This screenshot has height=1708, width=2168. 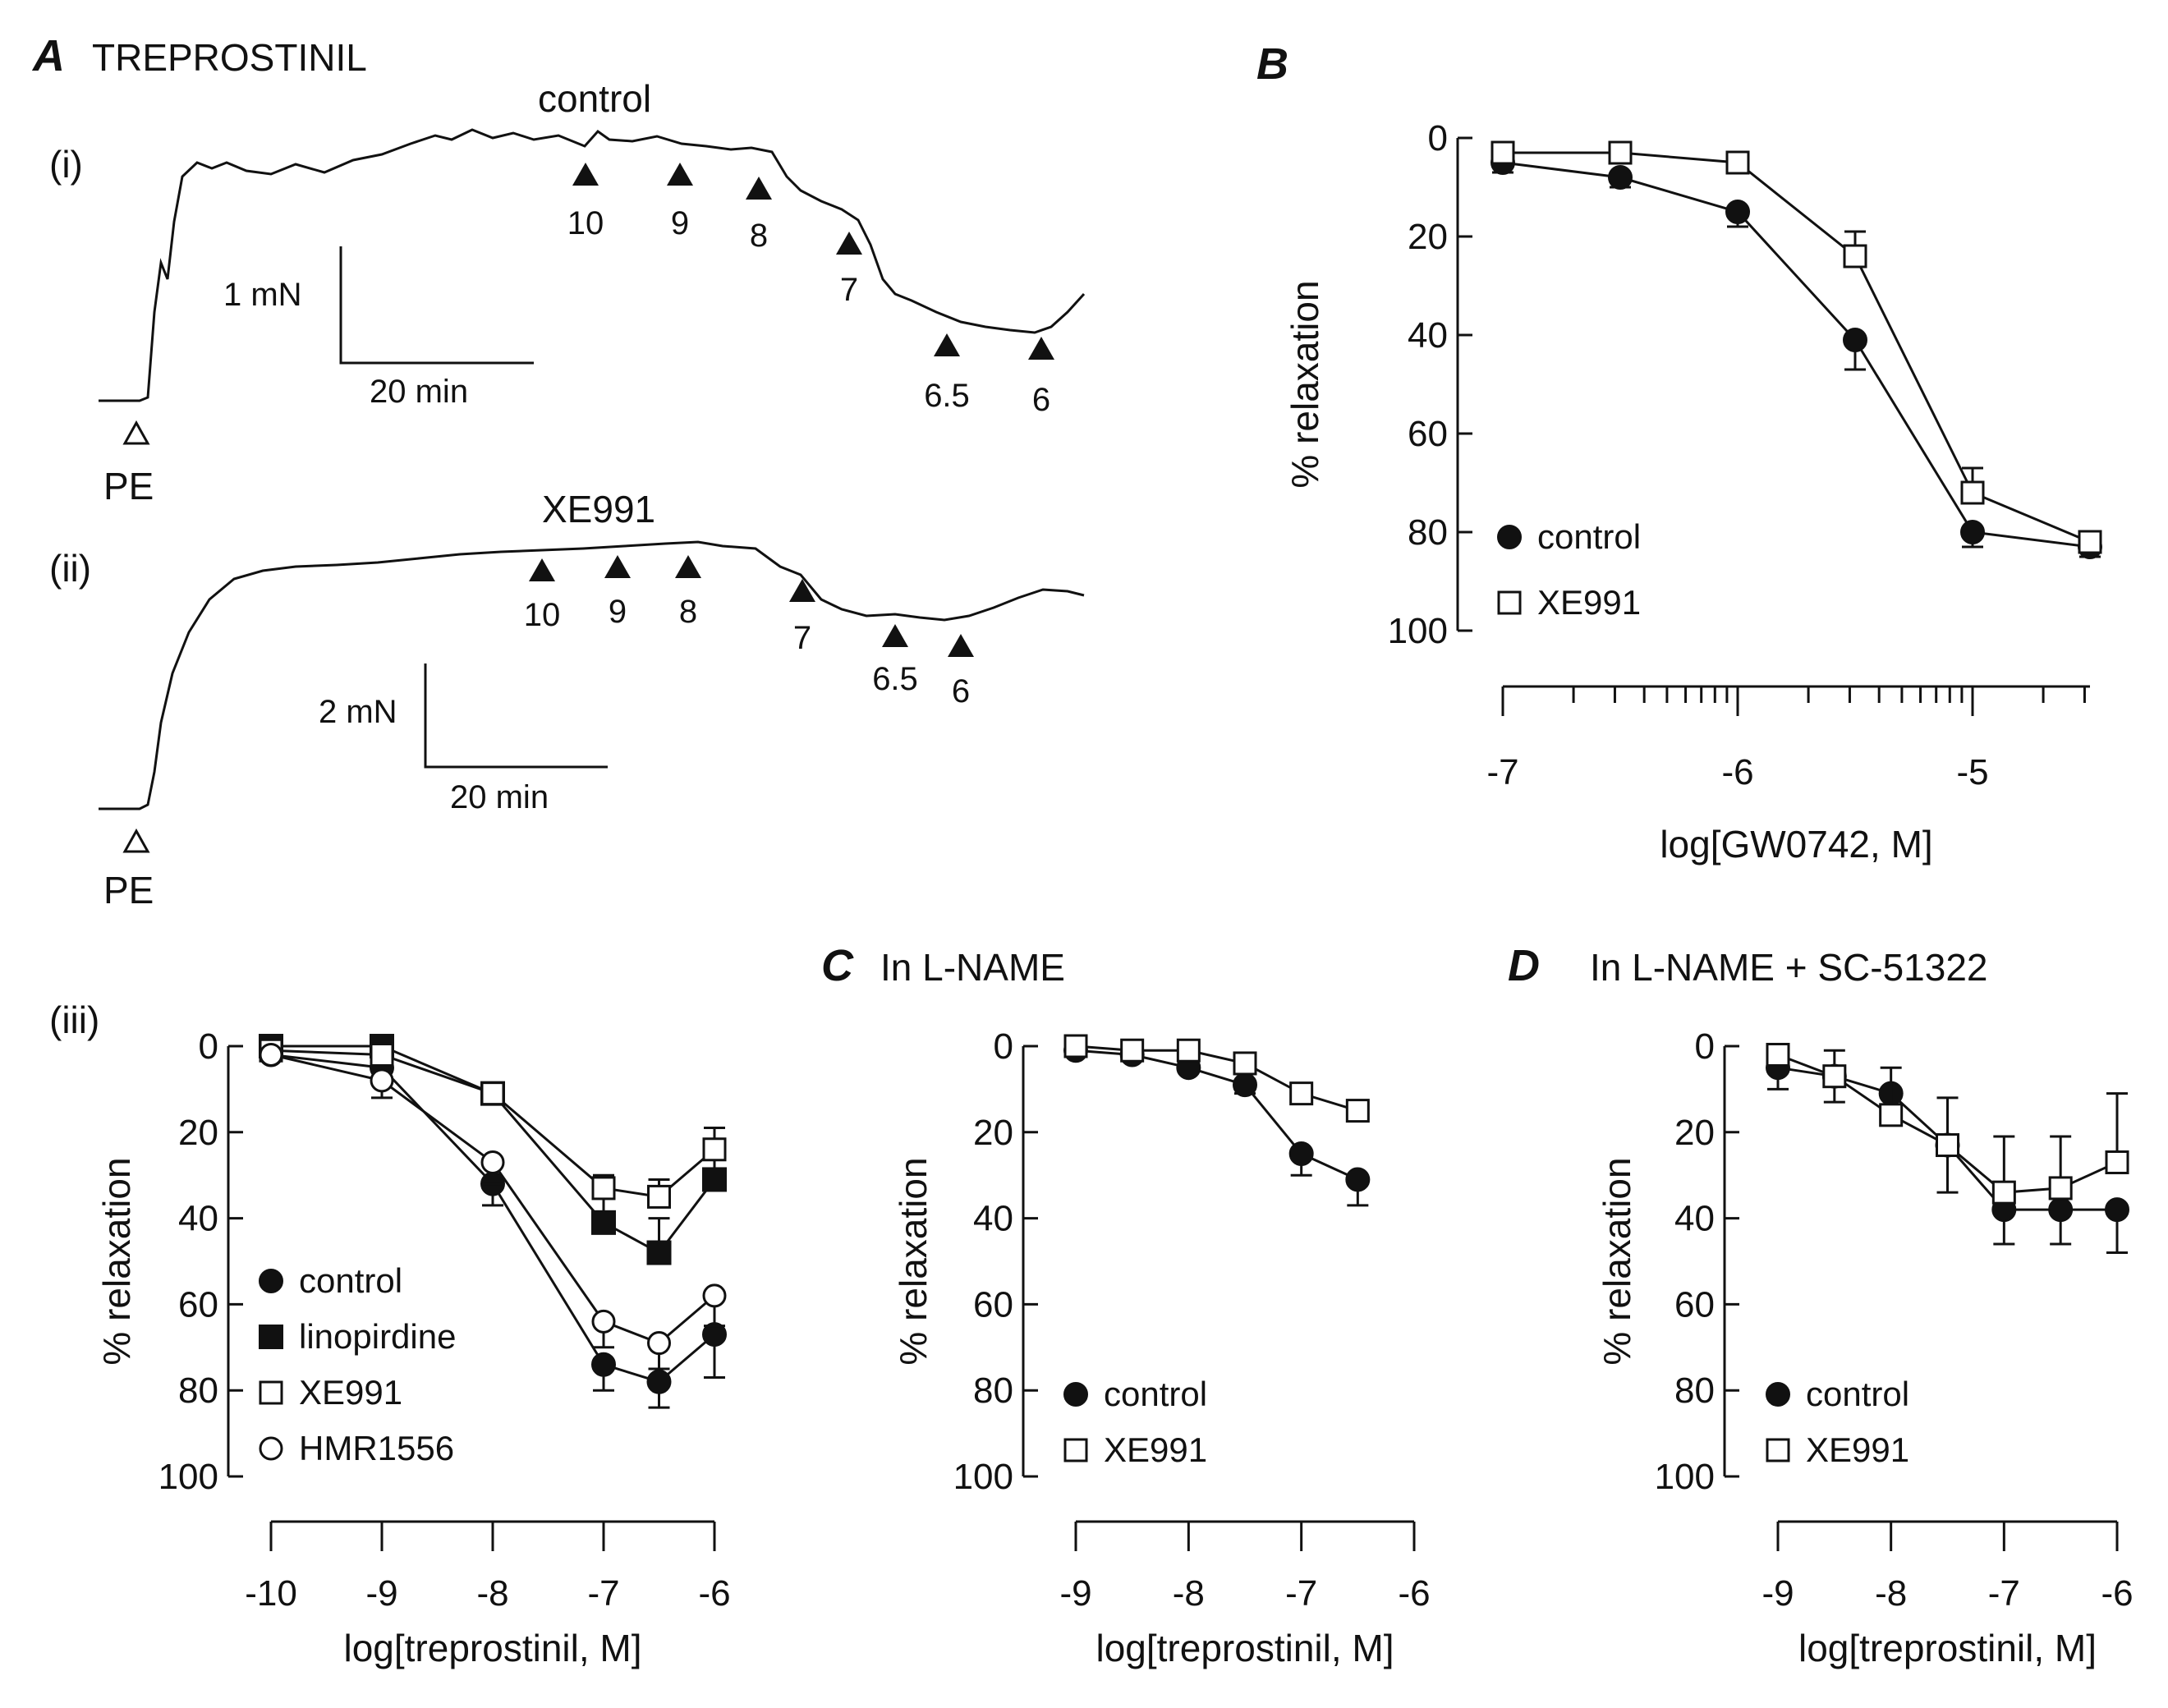 What do you see at coordinates (1947, 1648) in the screenshot?
I see `chart-d-x-label: log[treprostinil, M]` at bounding box center [1947, 1648].